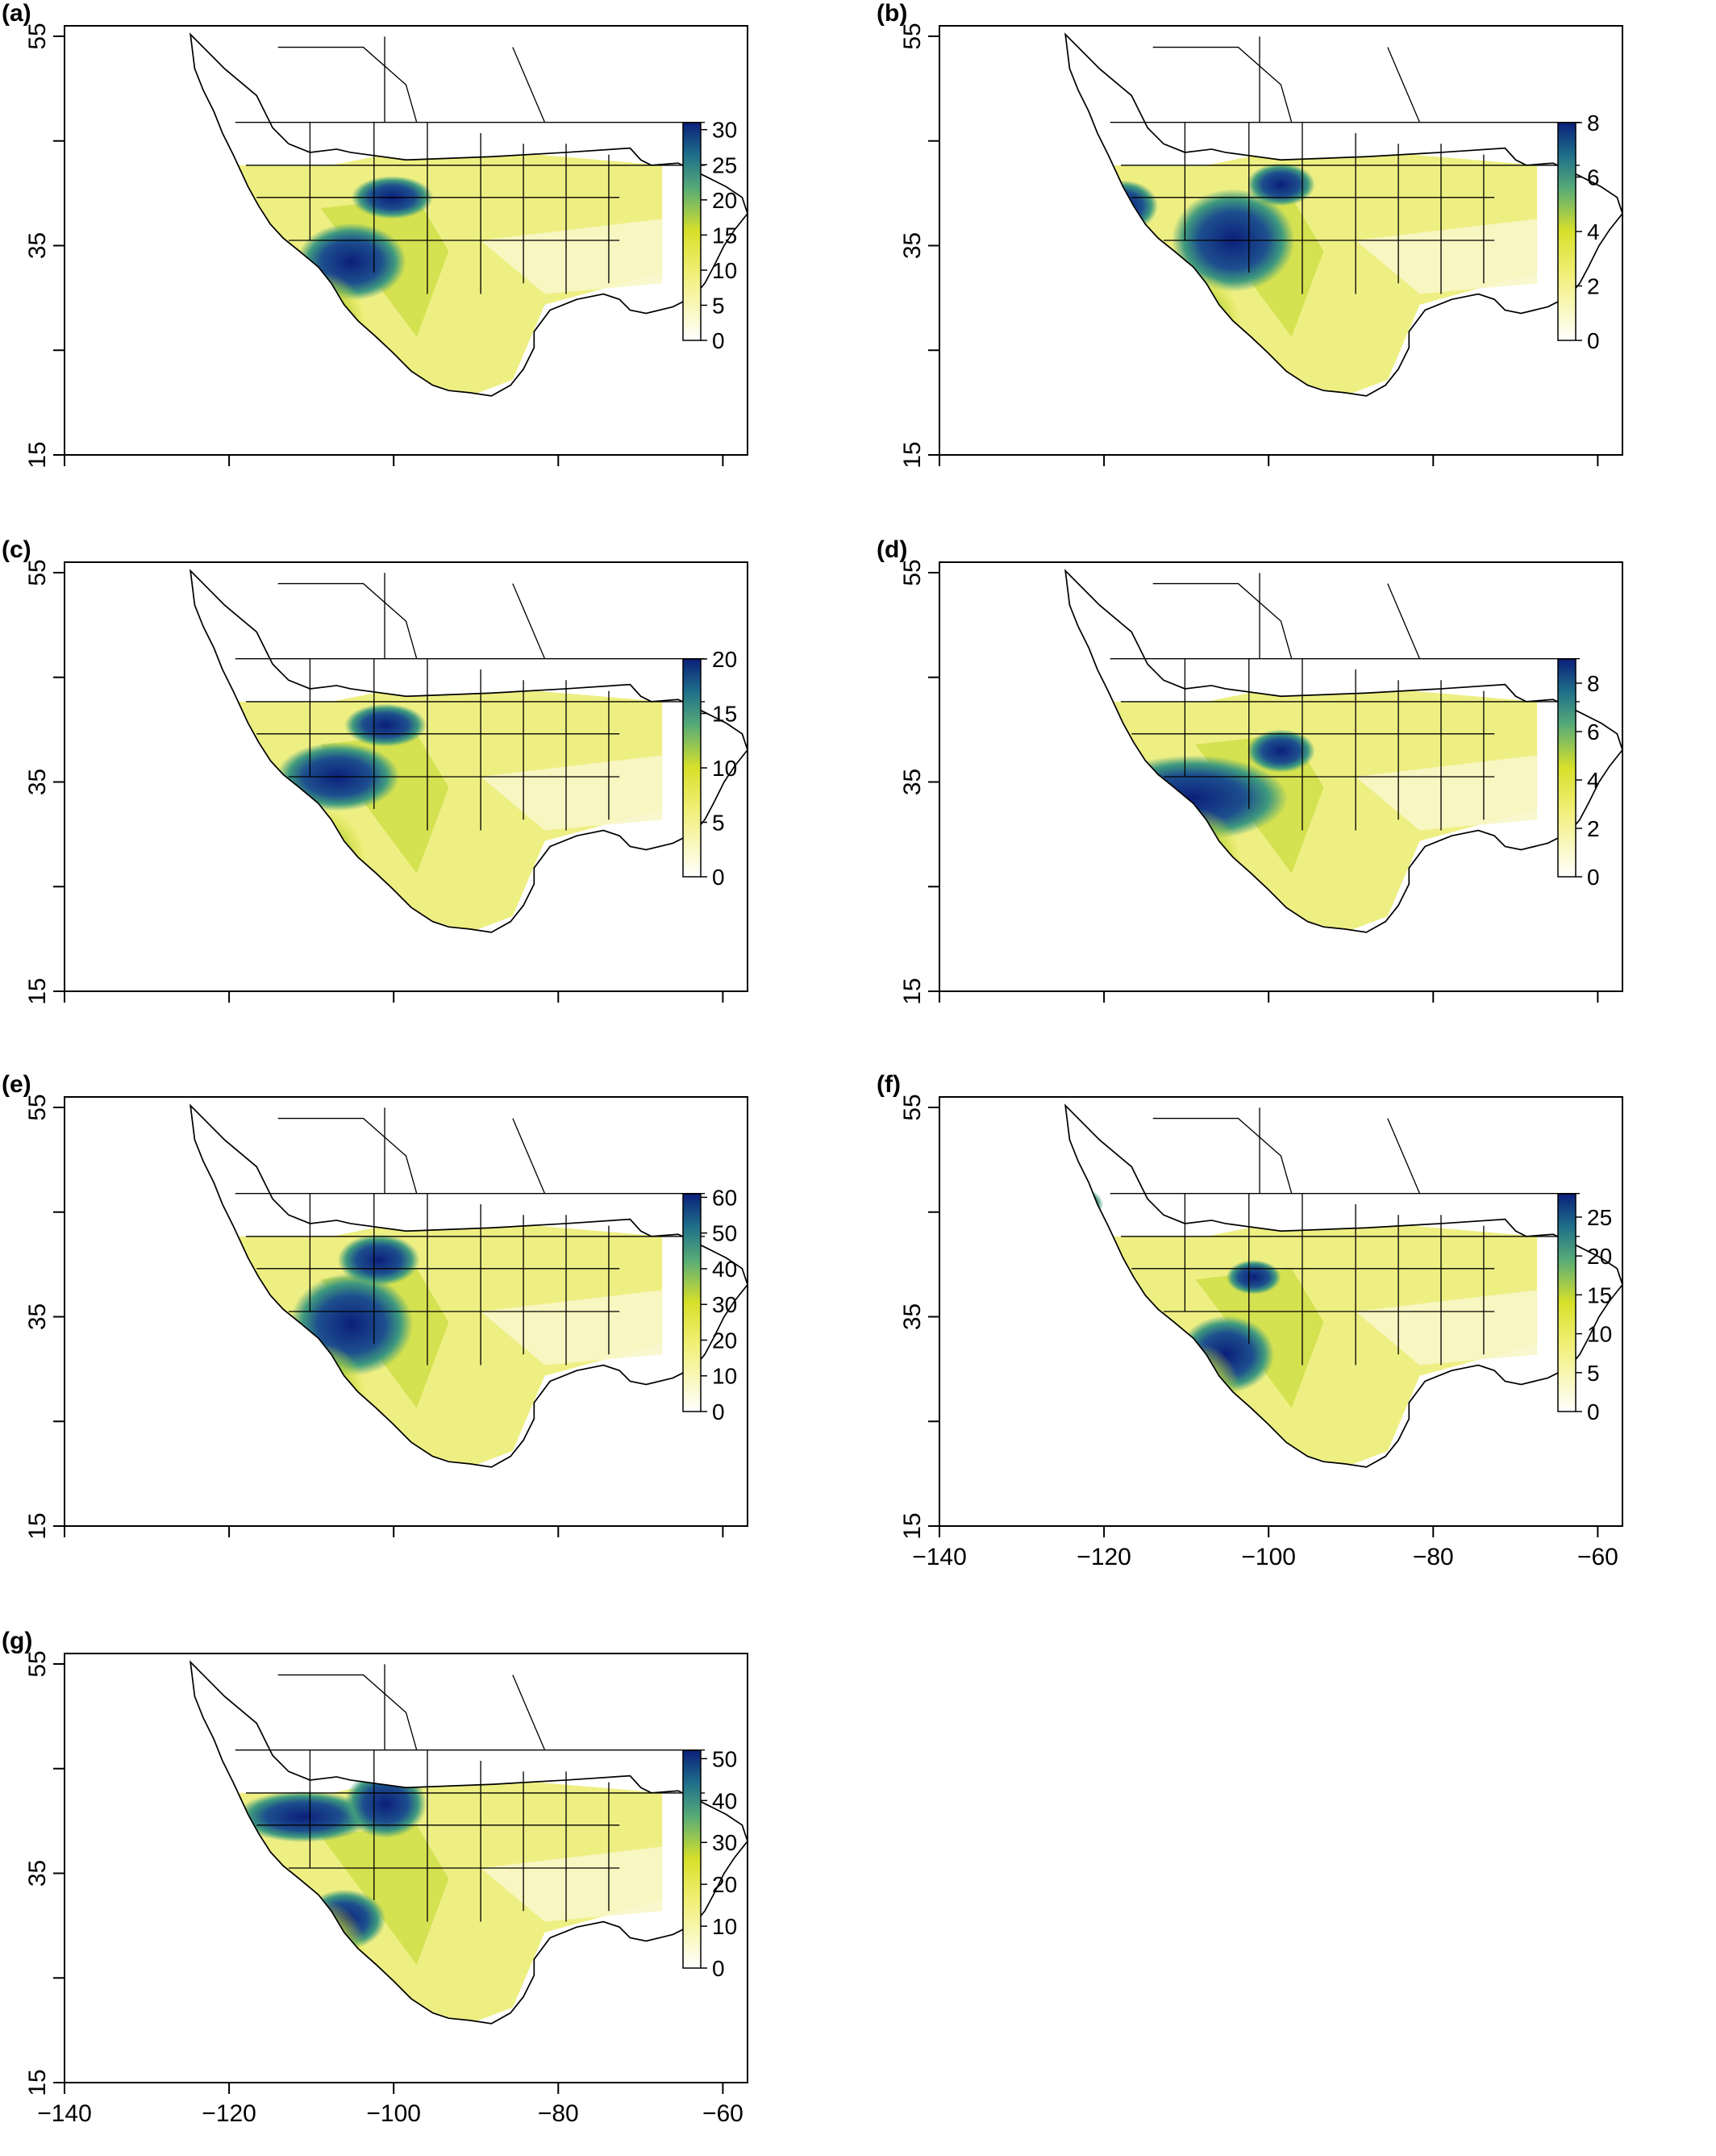 The height and width of the screenshot is (2156, 1716). Describe the element at coordinates (724, 1197) in the screenshot. I see `colorbar-label: 60` at that location.